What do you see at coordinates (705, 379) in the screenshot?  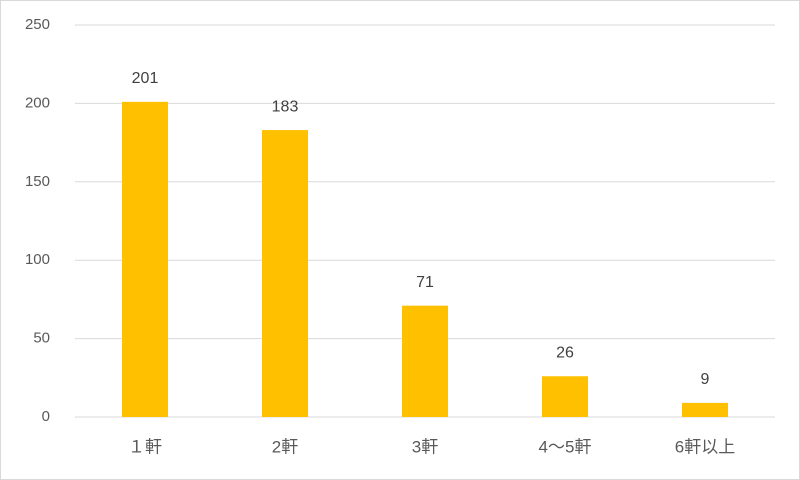 I see `data-label: 9` at bounding box center [705, 379].